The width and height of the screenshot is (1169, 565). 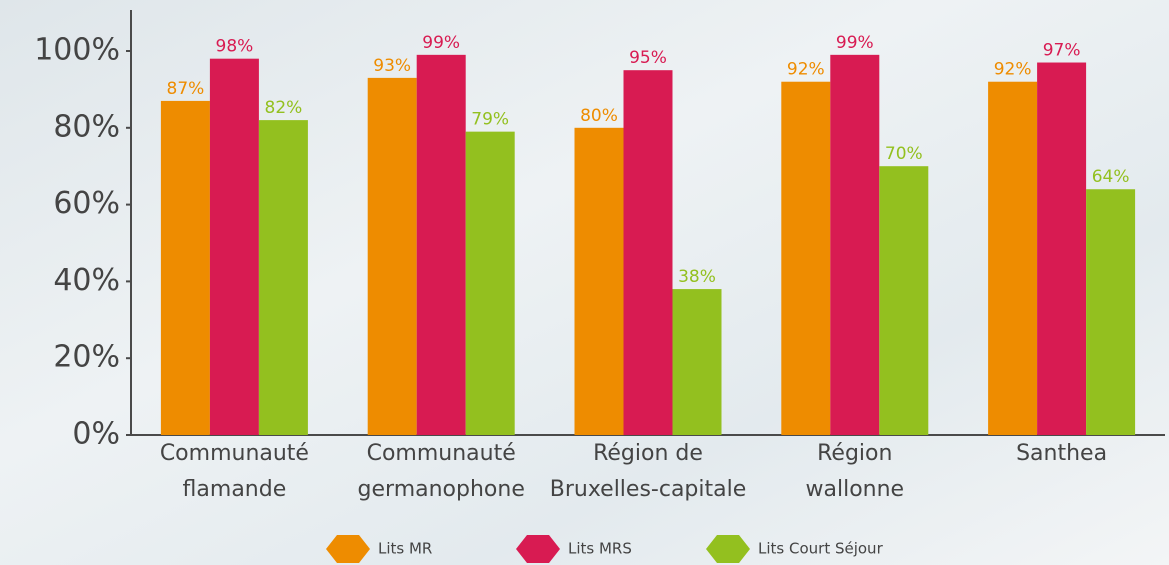 I want to click on value-label: 87%, so click(x=186, y=89).